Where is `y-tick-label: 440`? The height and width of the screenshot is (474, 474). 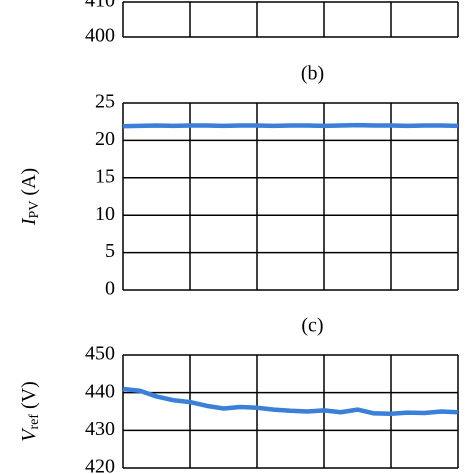
y-tick-label: 440 is located at coordinates (100, 391).